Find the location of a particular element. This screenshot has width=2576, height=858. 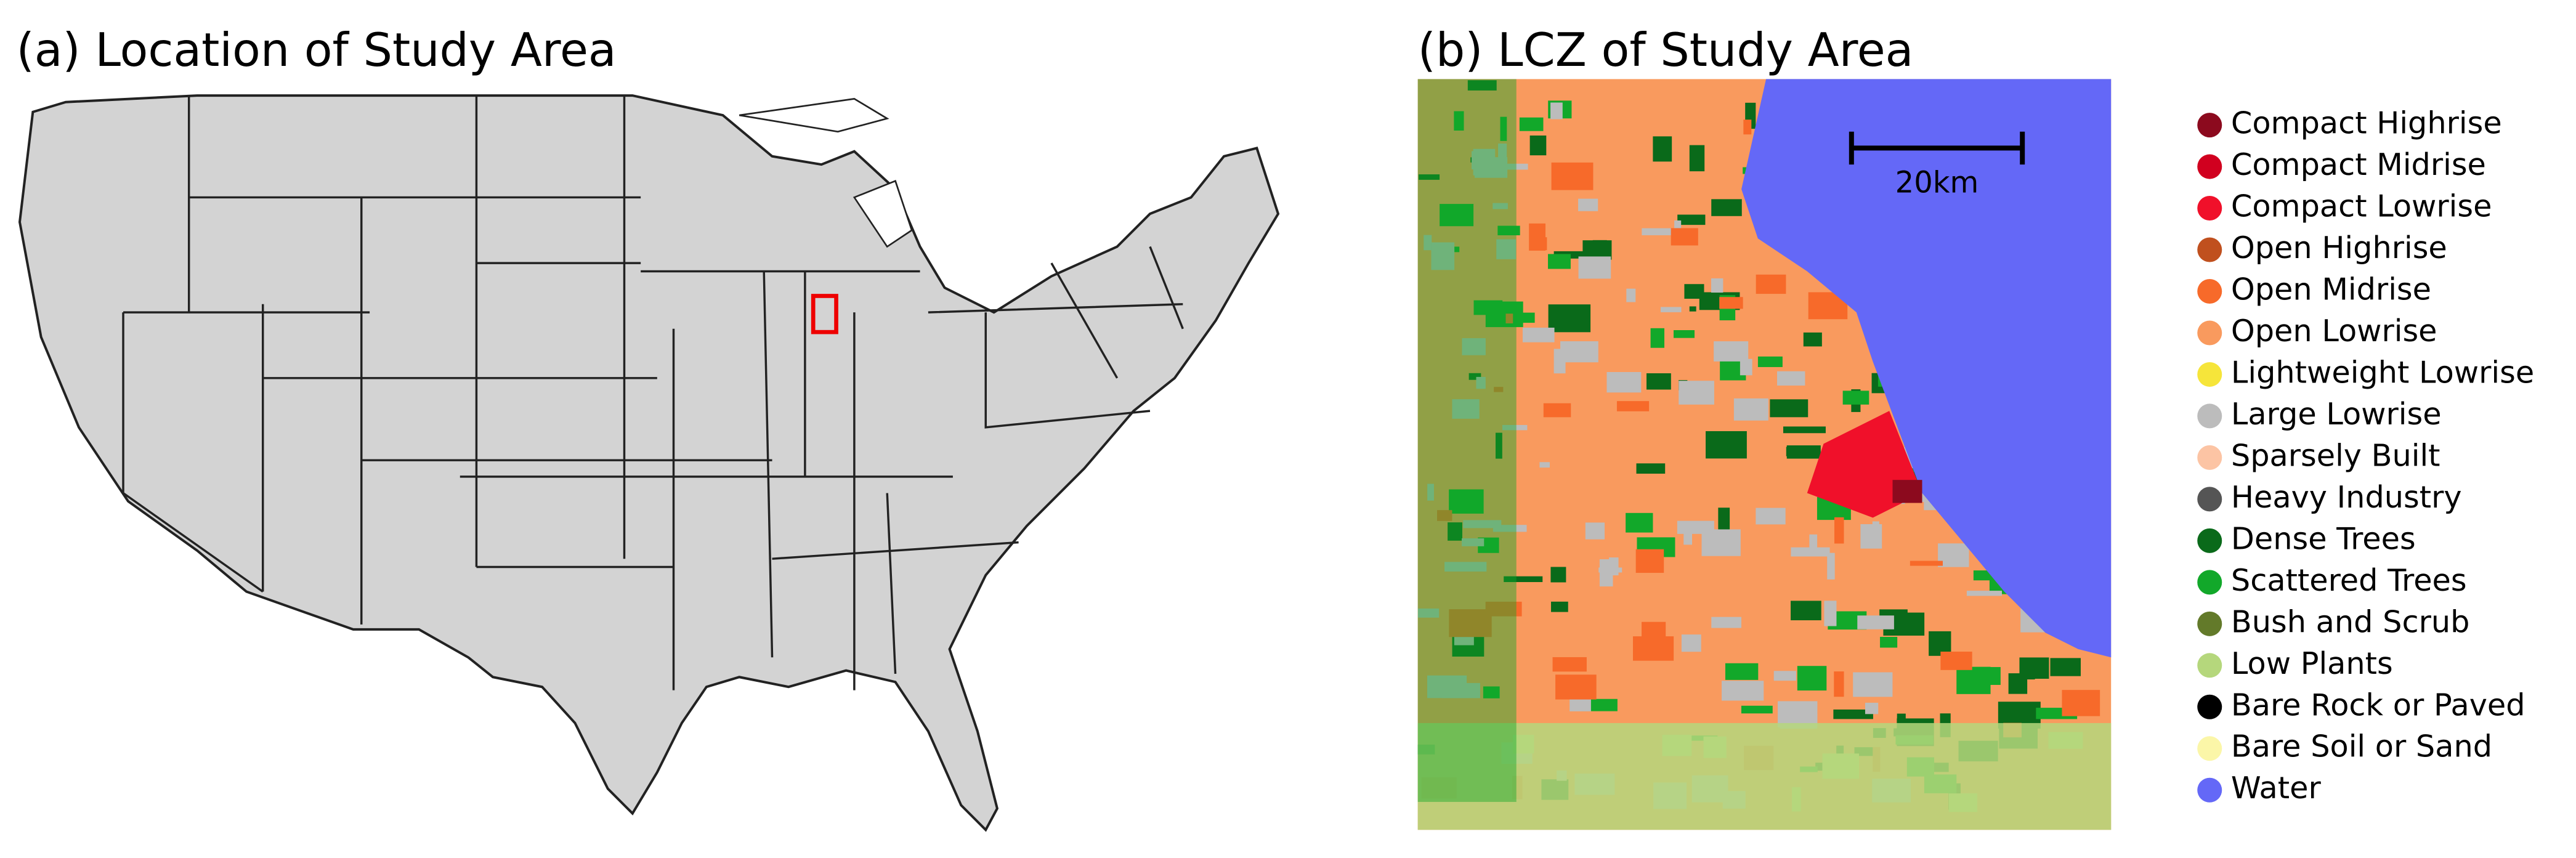

panel-a-title: (a) Location of Study Area is located at coordinates (317, 50).